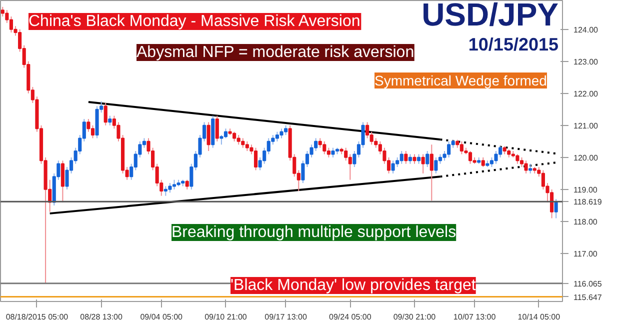 The image size is (624, 324). I want to click on x-tick-label: 09/04 05:00, so click(162, 317).